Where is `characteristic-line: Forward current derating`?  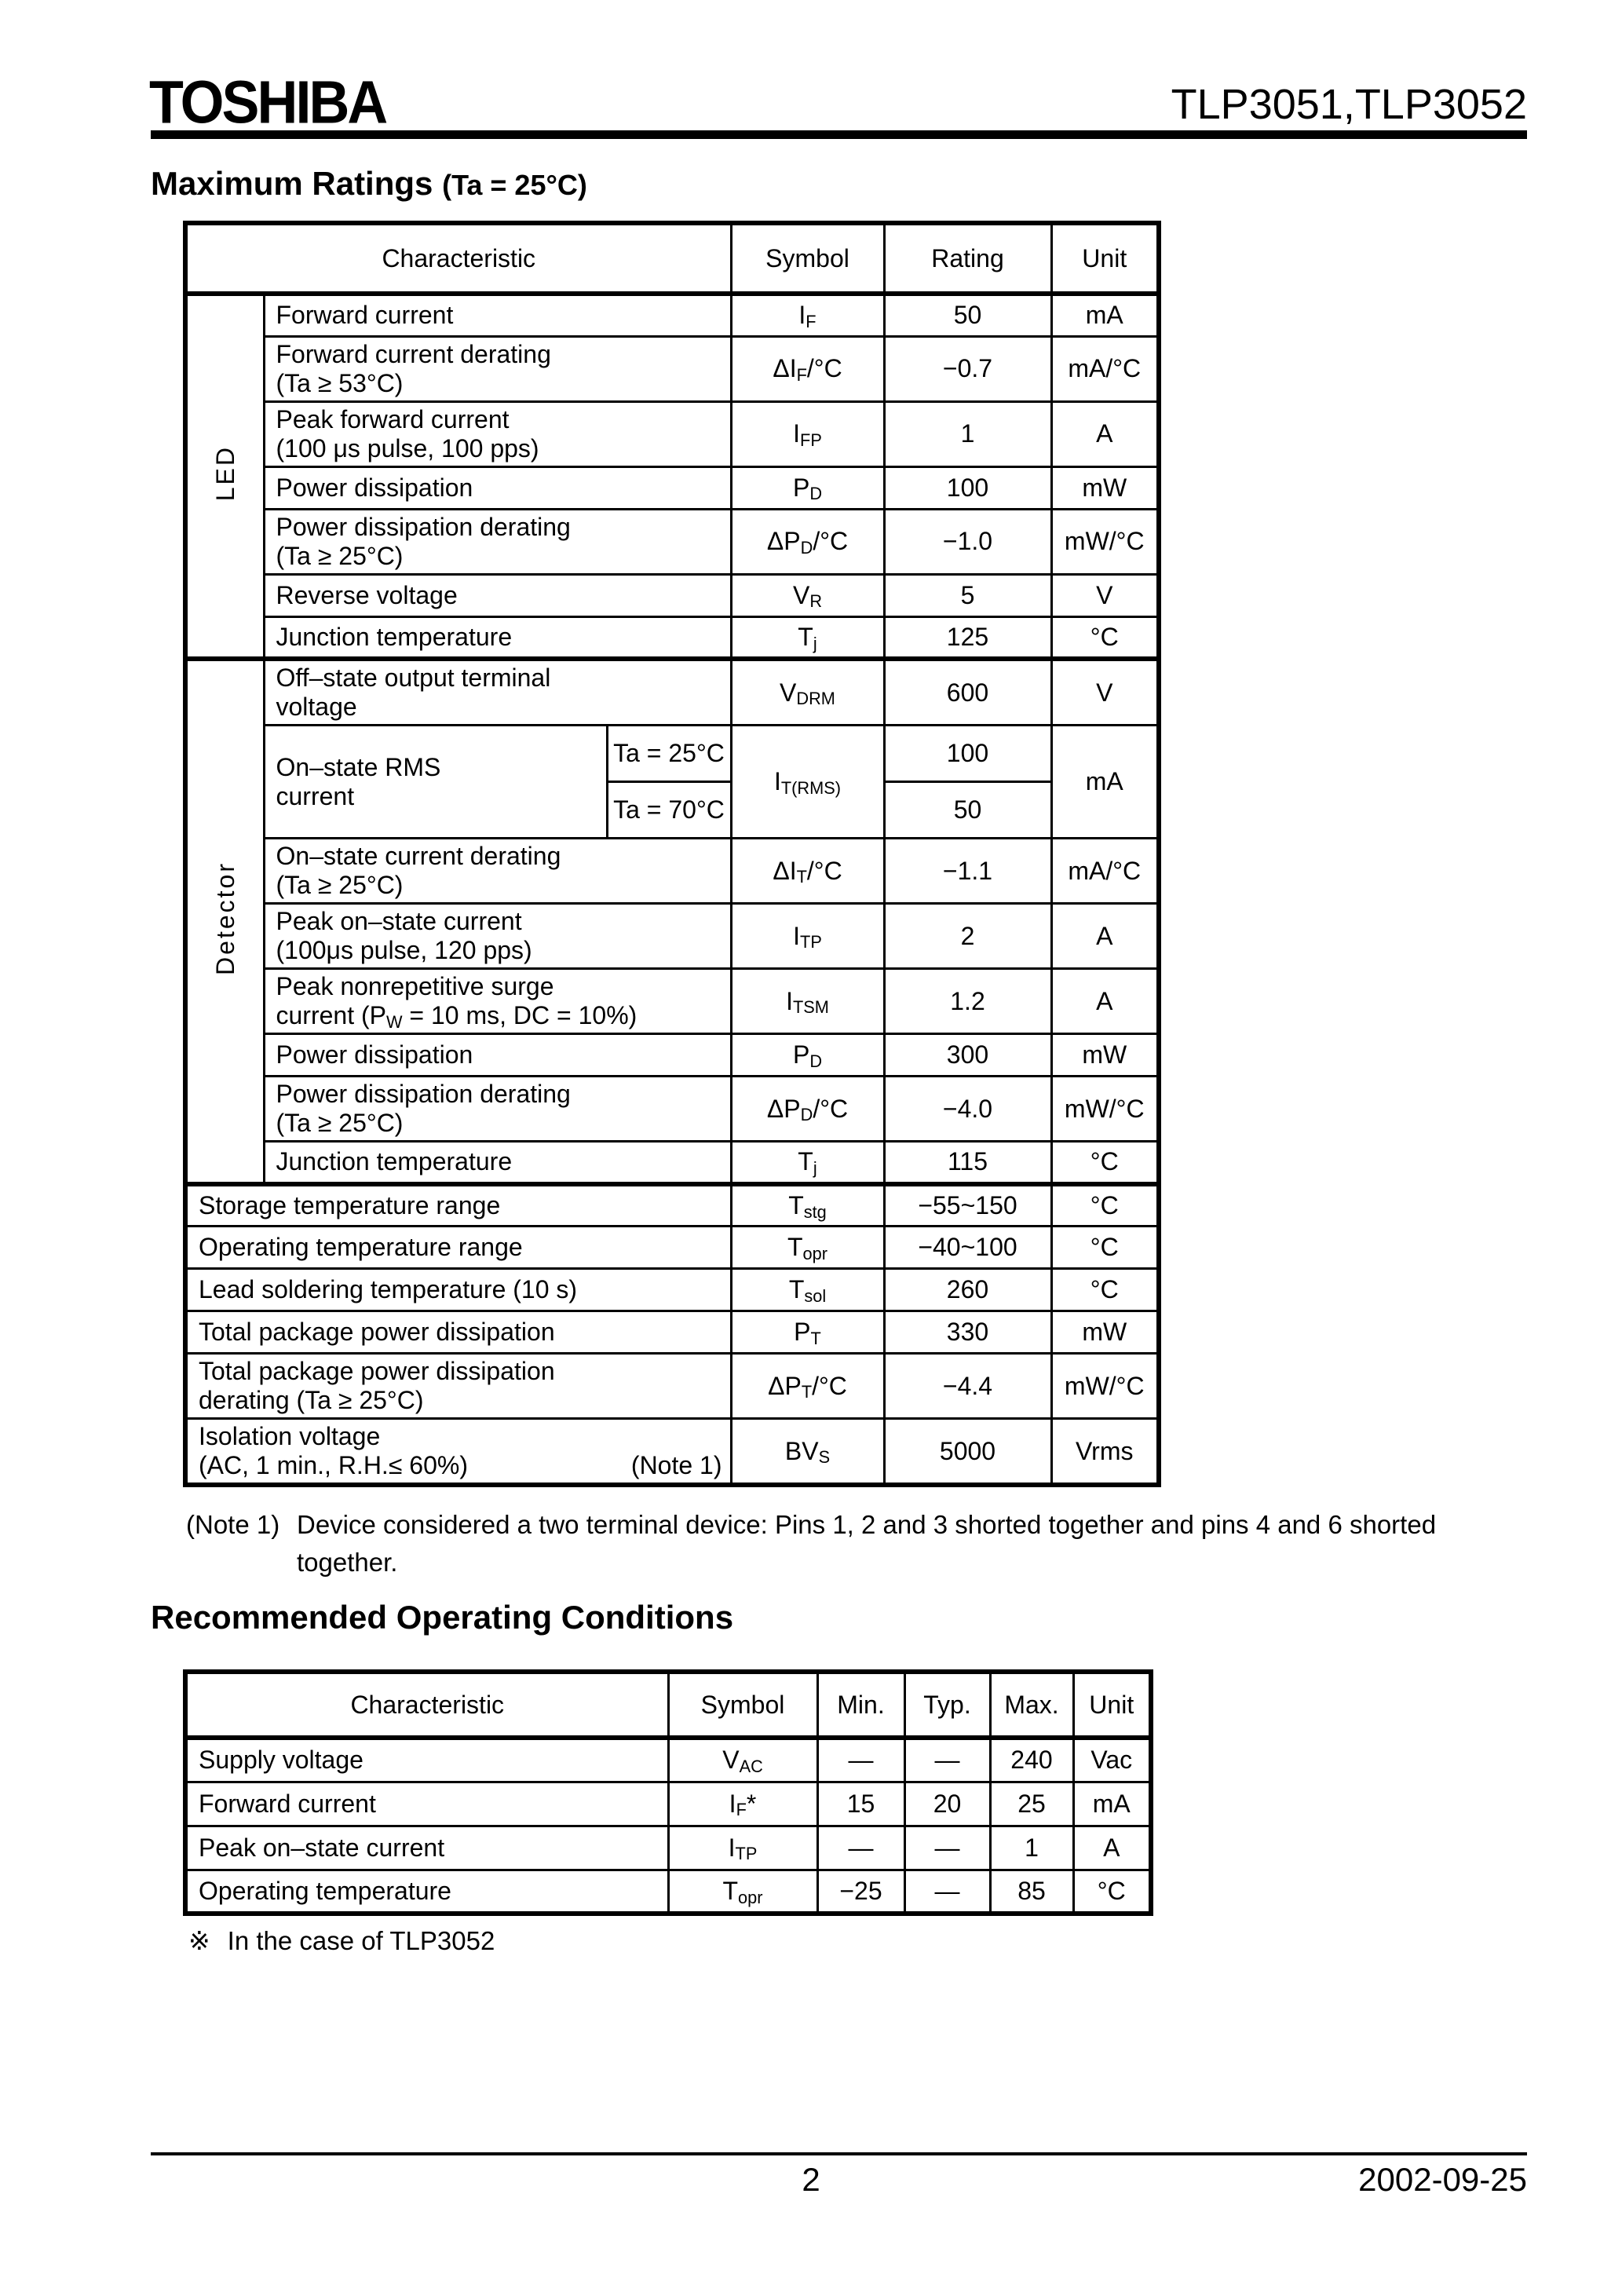
characteristic-line: Forward current derating is located at coordinates (414, 354).